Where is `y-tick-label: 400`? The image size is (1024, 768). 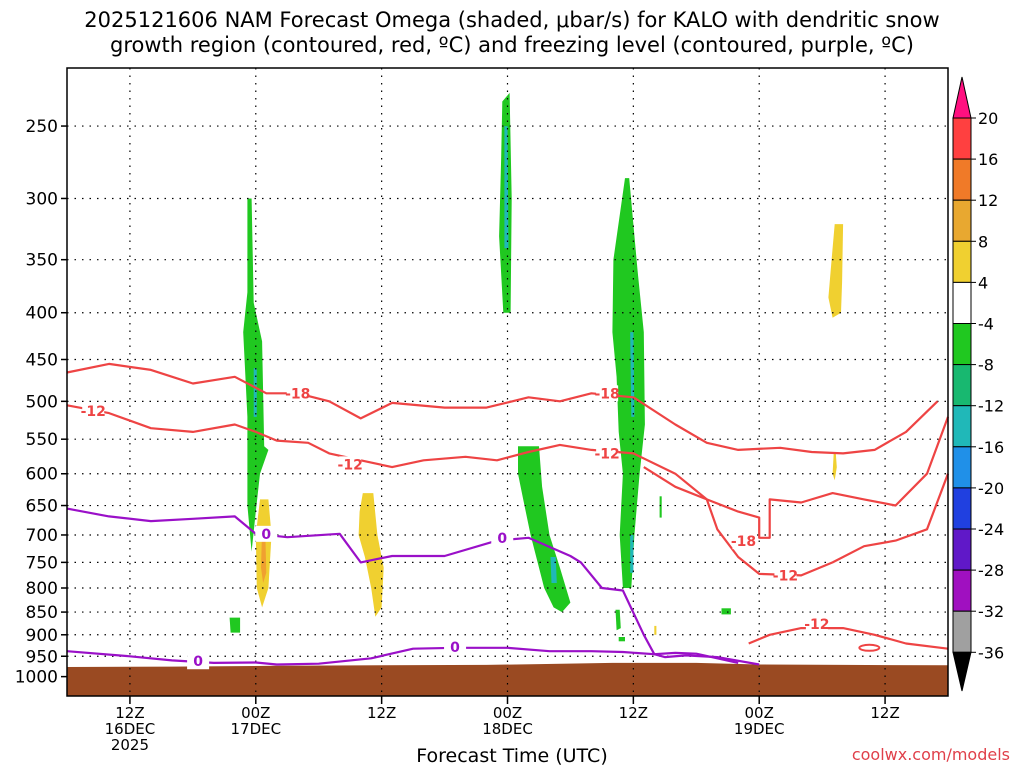 y-tick-label: 400 is located at coordinates (42, 314).